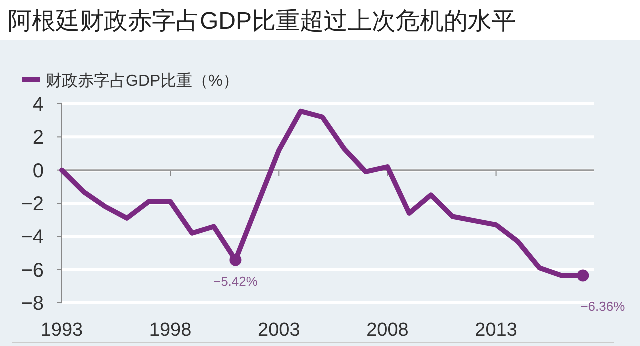 This screenshot has width=640, height=346. What do you see at coordinates (142, 81) in the screenshot?
I see `legend-label: 财政赤字占GDP比重（%）` at bounding box center [142, 81].